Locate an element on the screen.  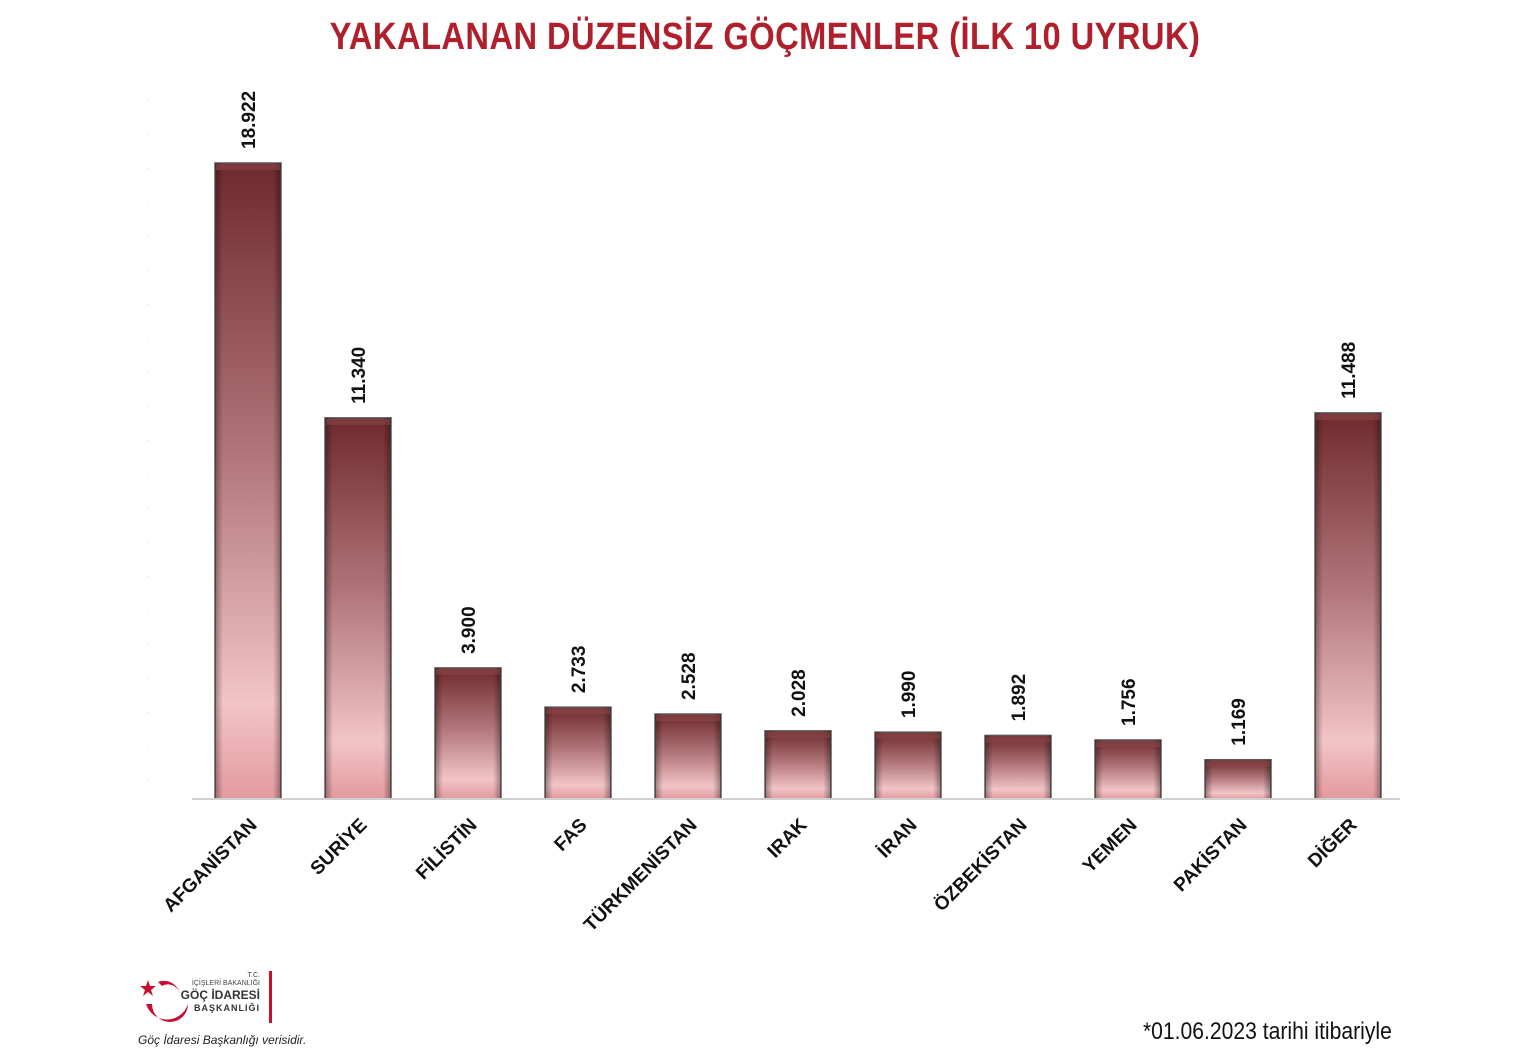
value-label-1: 11.340 is located at coordinates (359, 375).